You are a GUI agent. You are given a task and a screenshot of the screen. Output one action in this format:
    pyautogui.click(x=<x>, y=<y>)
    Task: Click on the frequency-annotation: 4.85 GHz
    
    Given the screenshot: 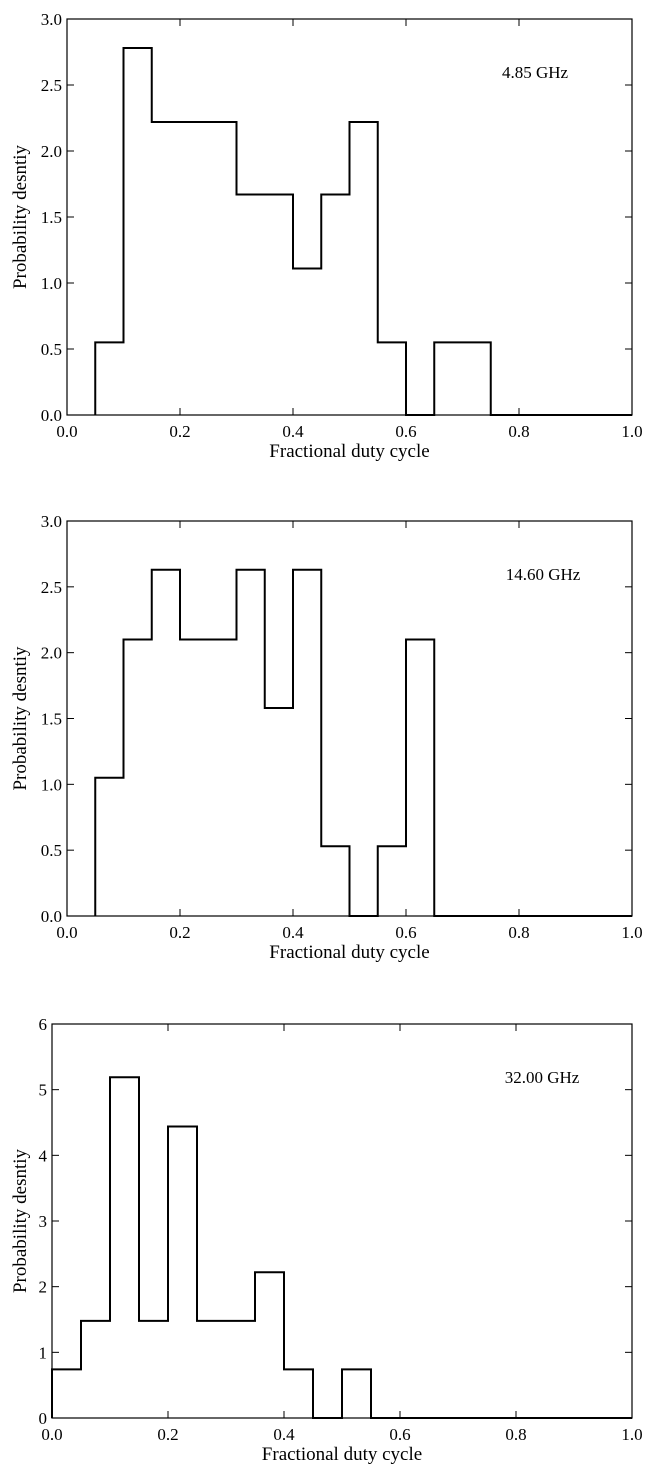 What is the action you would take?
    pyautogui.click(x=535, y=72)
    